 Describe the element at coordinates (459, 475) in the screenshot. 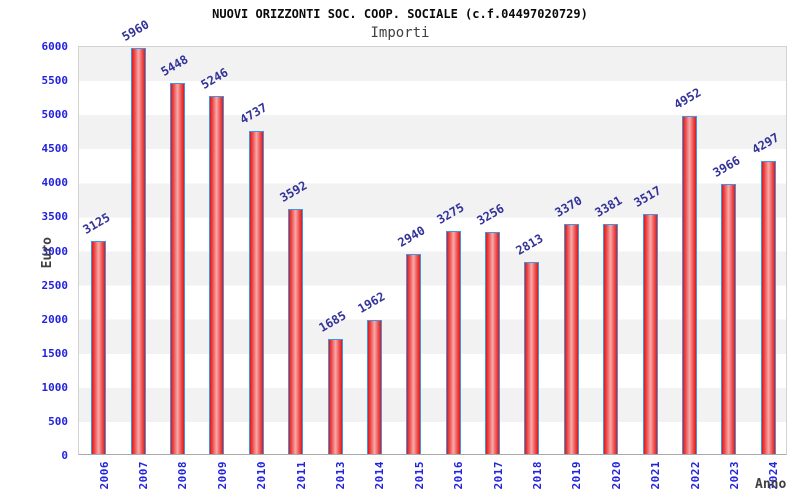

I see `x-tick-label-2016: 2016` at that location.